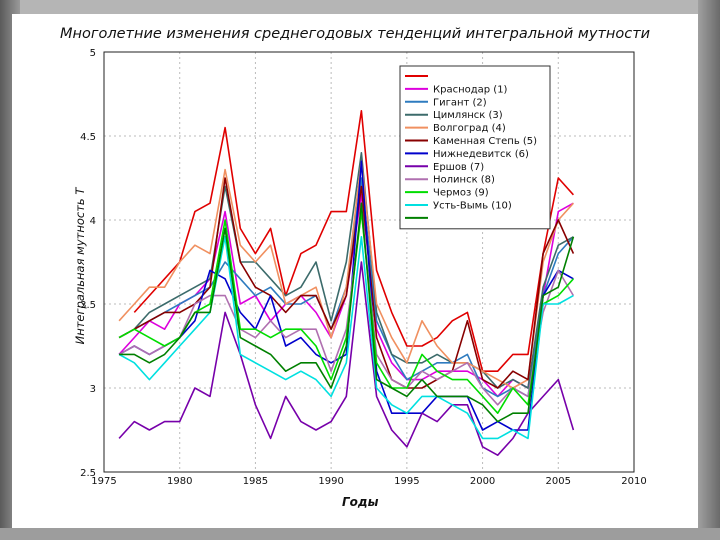 The image size is (720, 540). Describe the element at coordinates (481, 154) in the screenshot. I see `legend-label-7: Нижнедевитск (6)` at that location.